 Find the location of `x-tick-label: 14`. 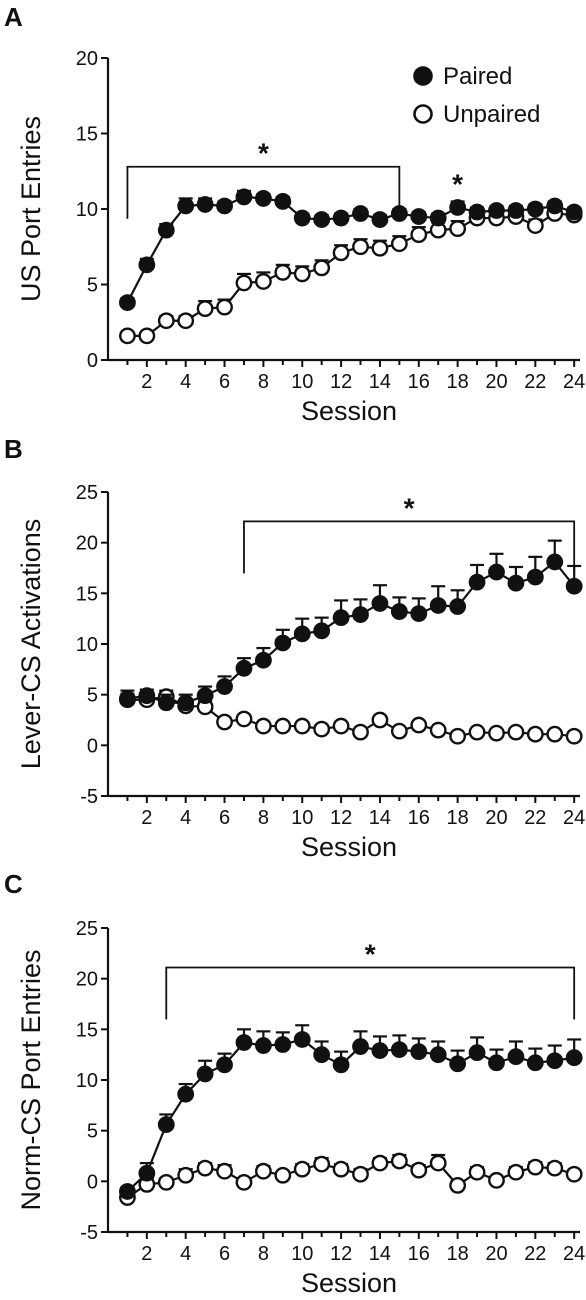

x-tick-label: 14 is located at coordinates (380, 382).